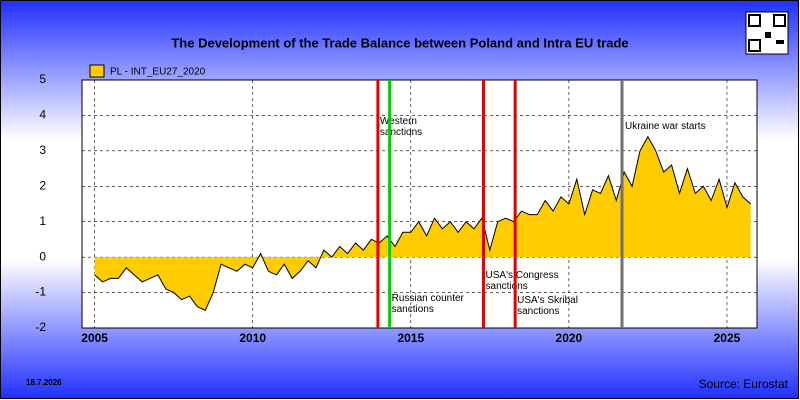  I want to click on event-label-line: Ukraine war starts, so click(665, 126).